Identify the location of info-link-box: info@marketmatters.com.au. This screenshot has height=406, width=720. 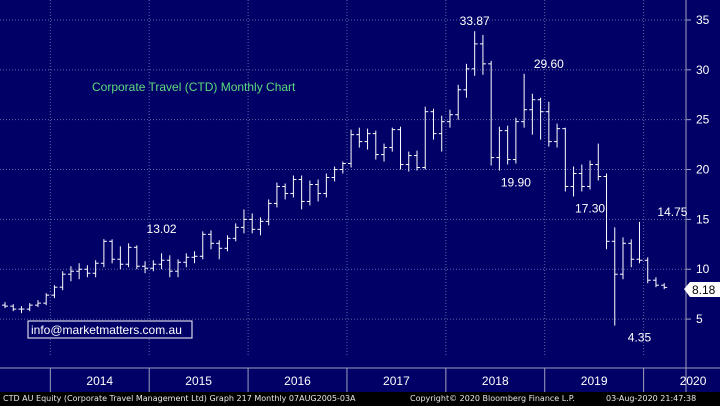
(110, 329).